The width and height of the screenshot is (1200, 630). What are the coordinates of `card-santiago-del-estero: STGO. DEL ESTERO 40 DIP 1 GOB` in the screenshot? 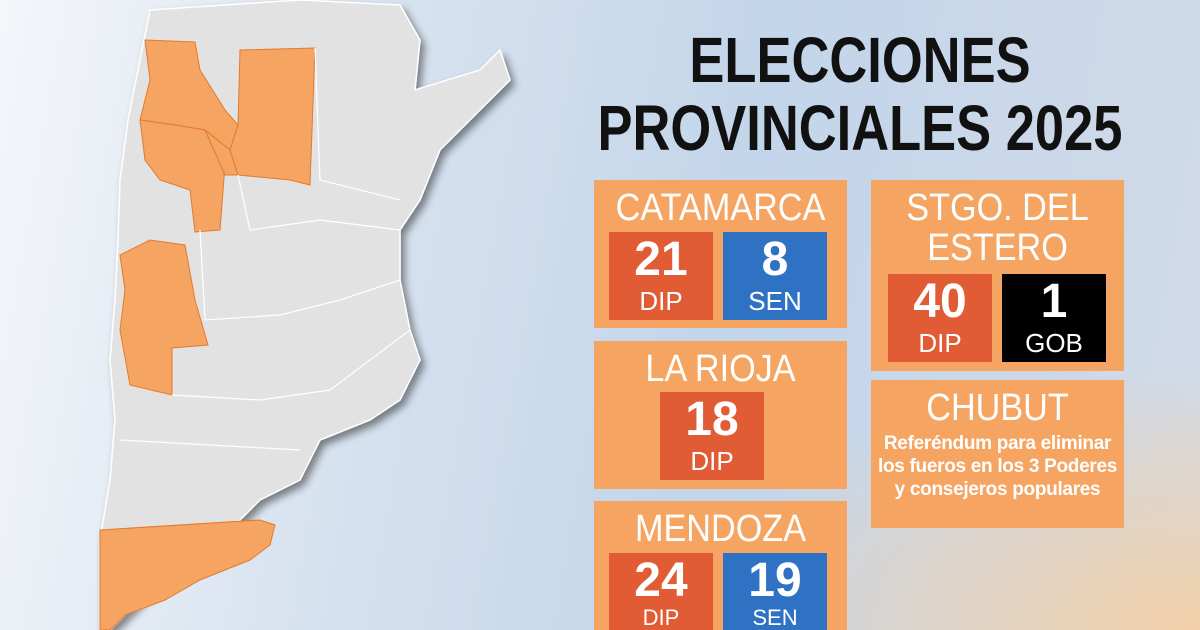 It's located at (997, 275).